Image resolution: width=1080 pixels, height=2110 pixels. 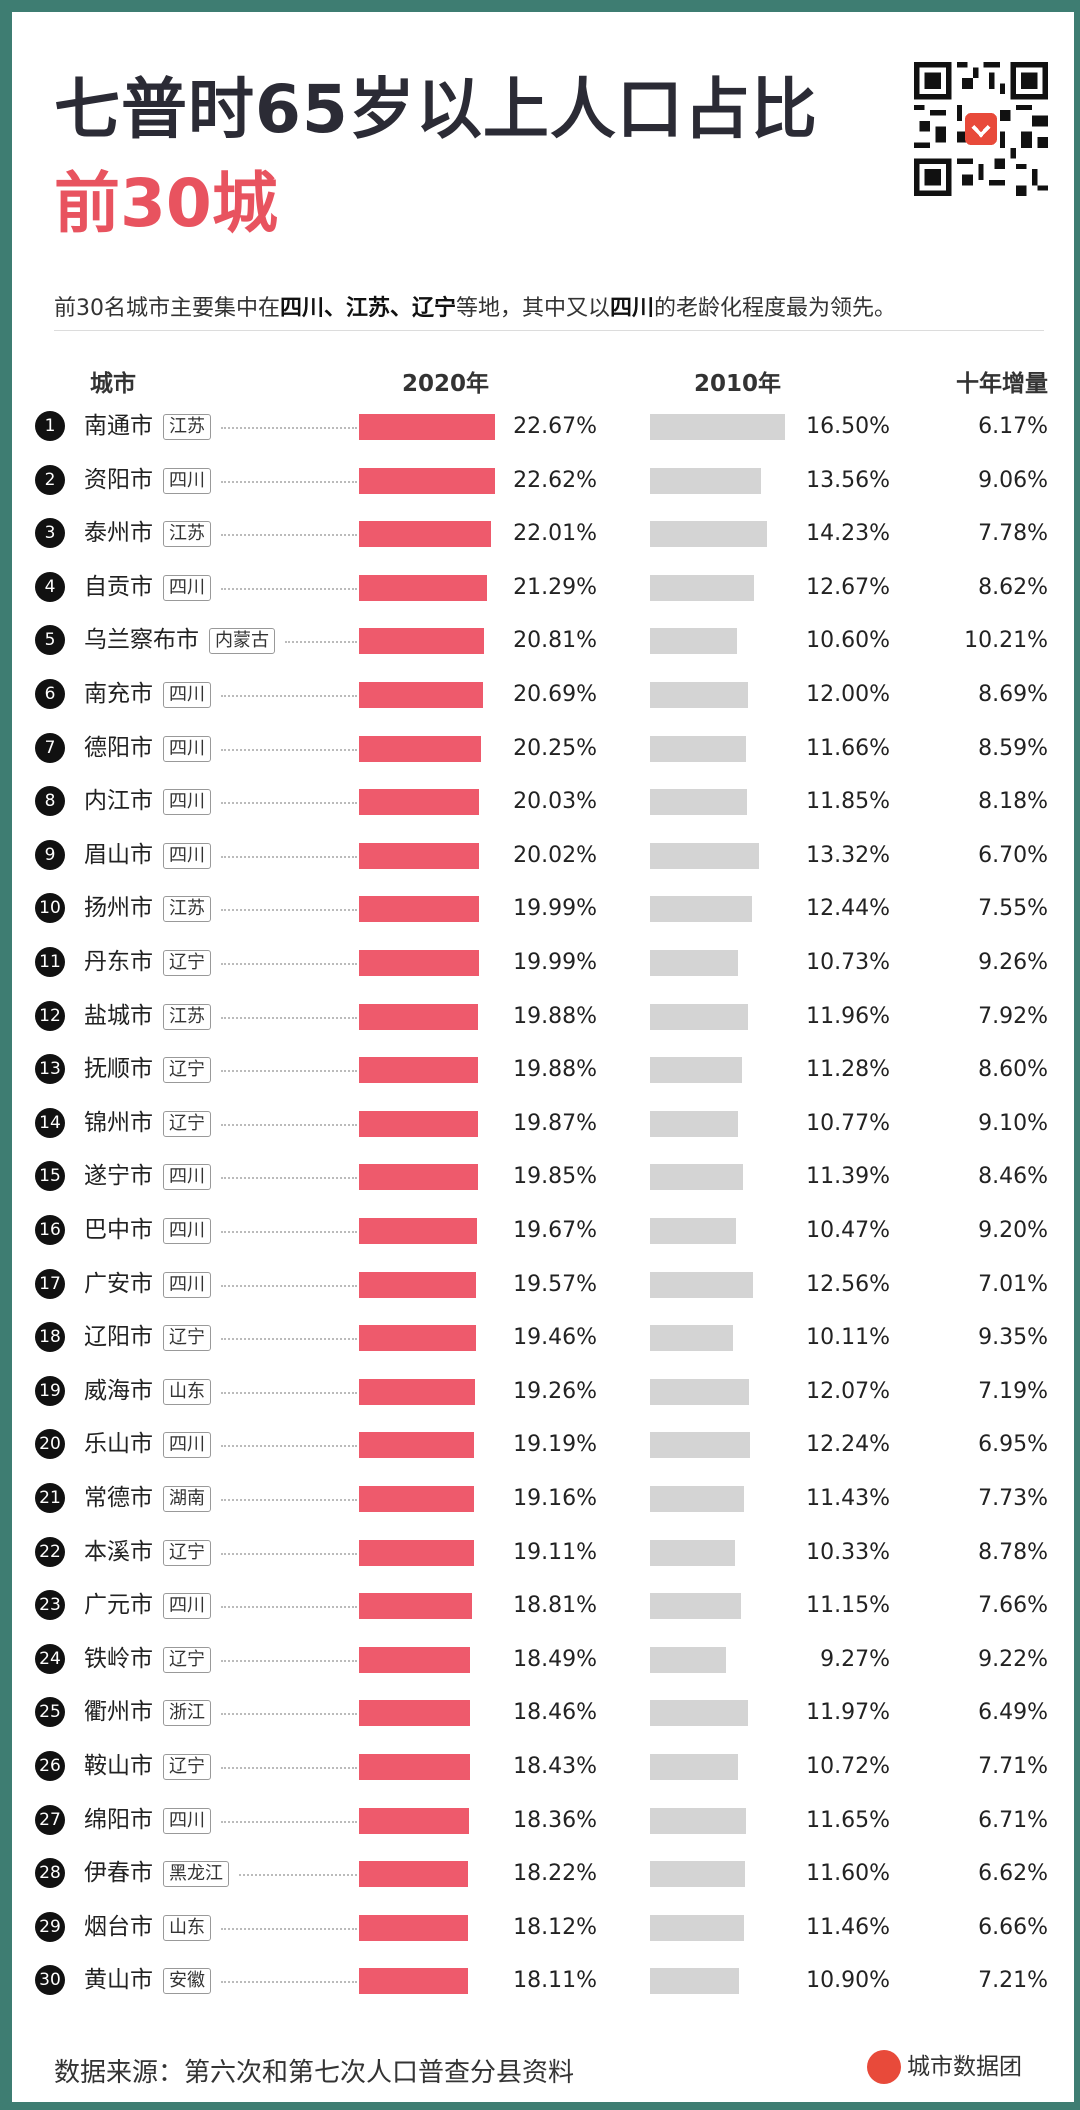 I want to click on table-row: 12 盐城市 江苏 19.88% 11.96% 7.92%, so click(x=543, y=1017).